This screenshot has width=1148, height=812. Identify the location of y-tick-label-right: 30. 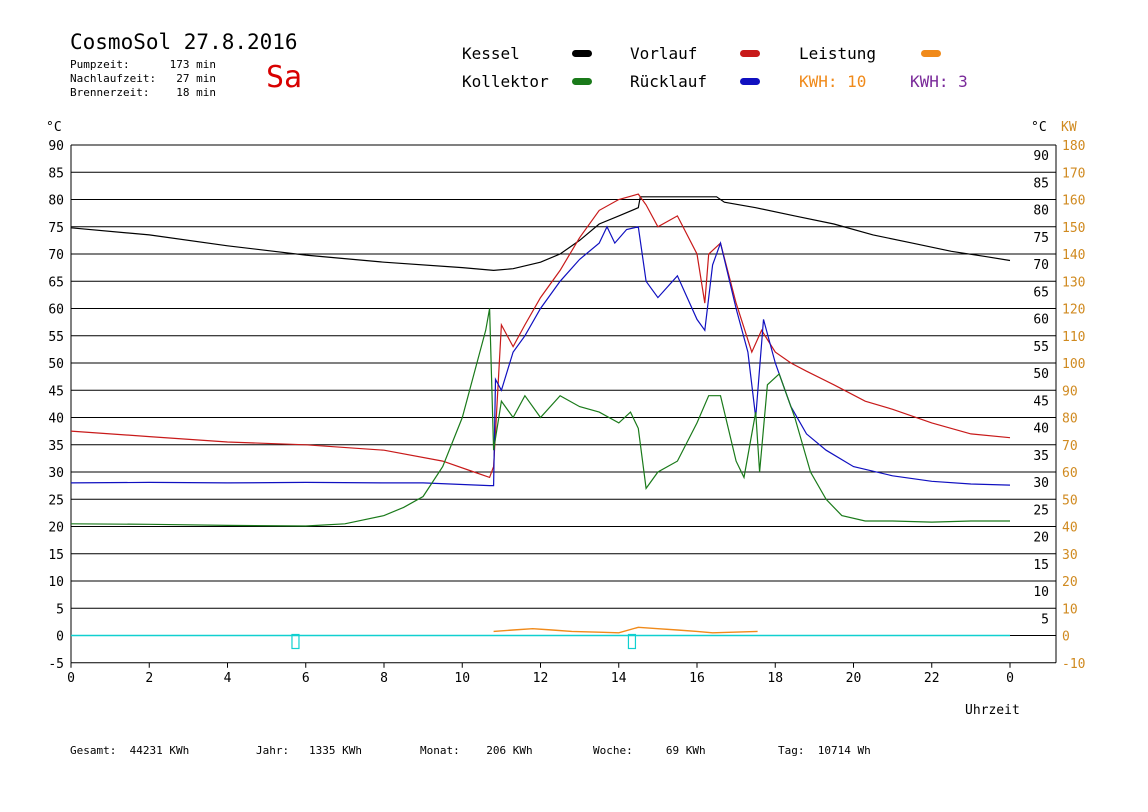
(1041, 483).